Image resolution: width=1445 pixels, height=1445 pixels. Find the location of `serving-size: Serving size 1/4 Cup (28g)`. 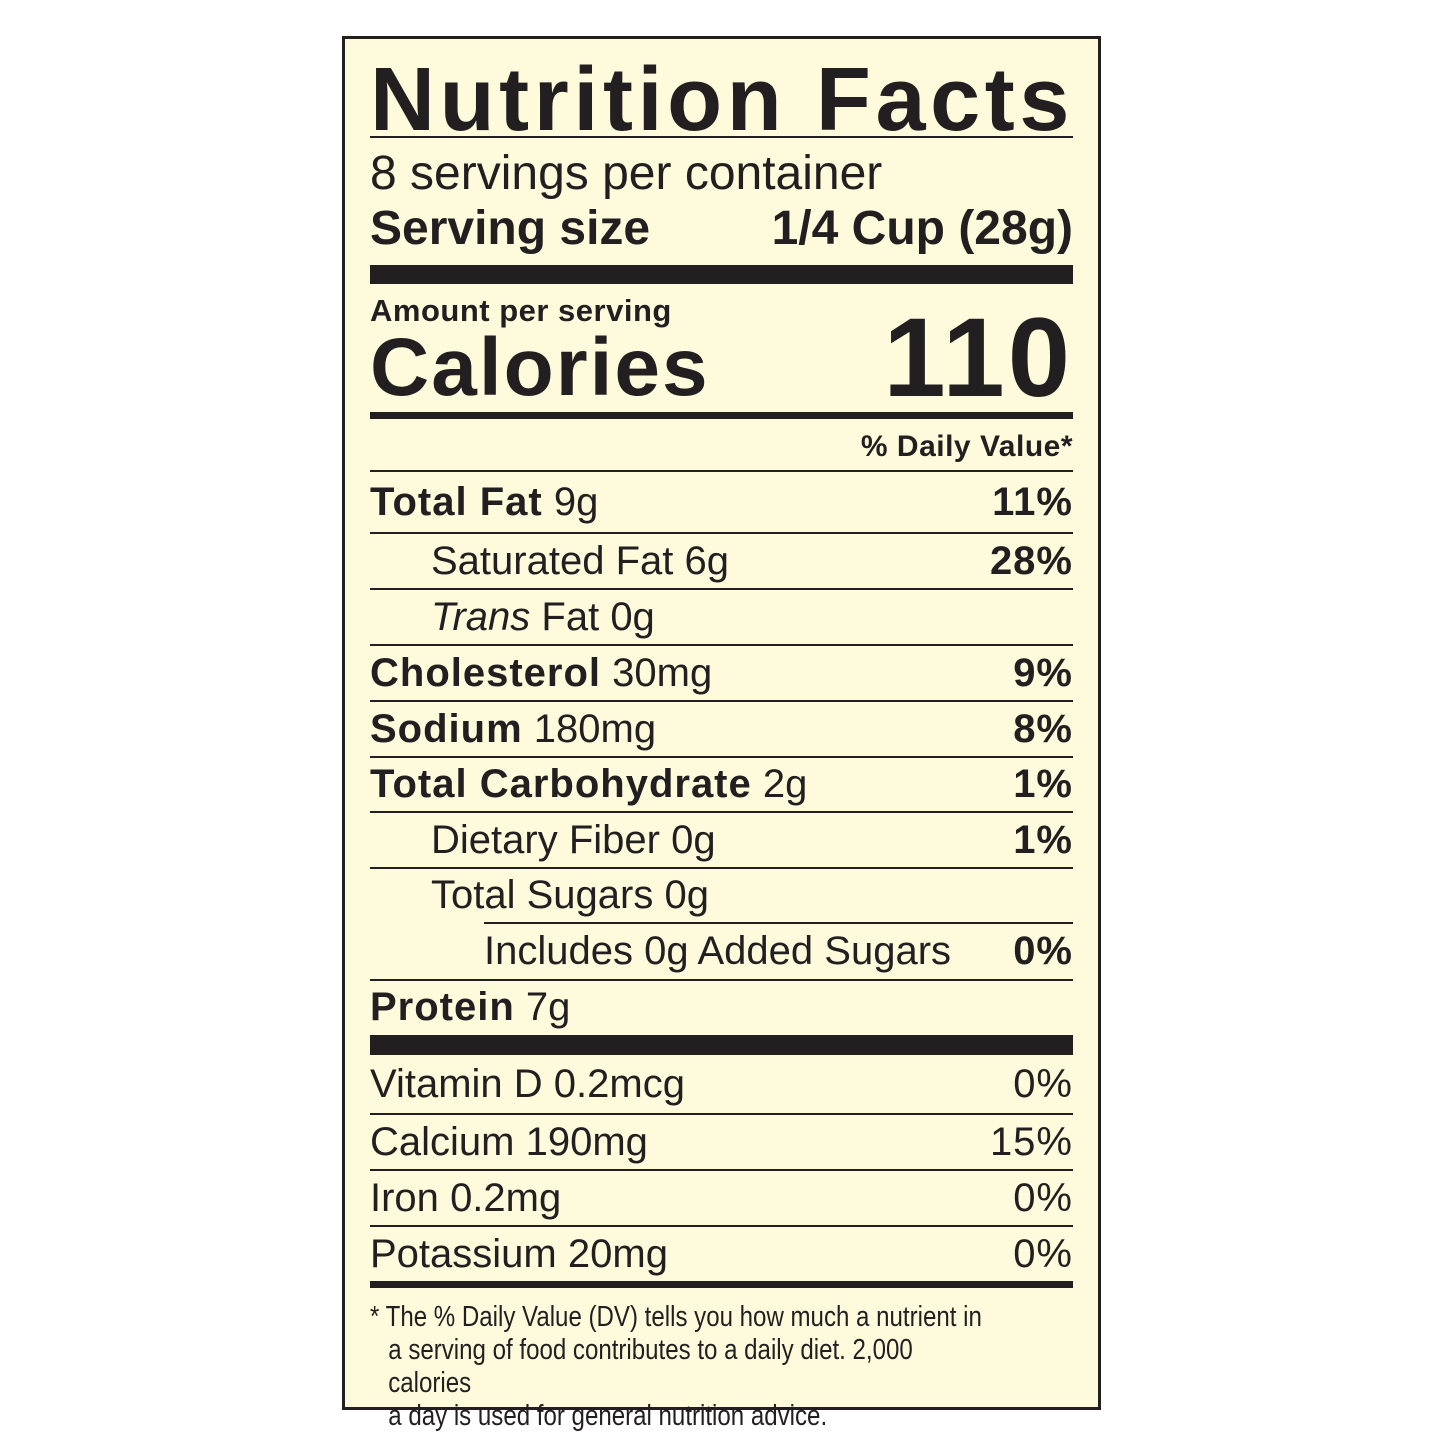

serving-size: Serving size 1/4 Cup (28g) is located at coordinates (721, 229).